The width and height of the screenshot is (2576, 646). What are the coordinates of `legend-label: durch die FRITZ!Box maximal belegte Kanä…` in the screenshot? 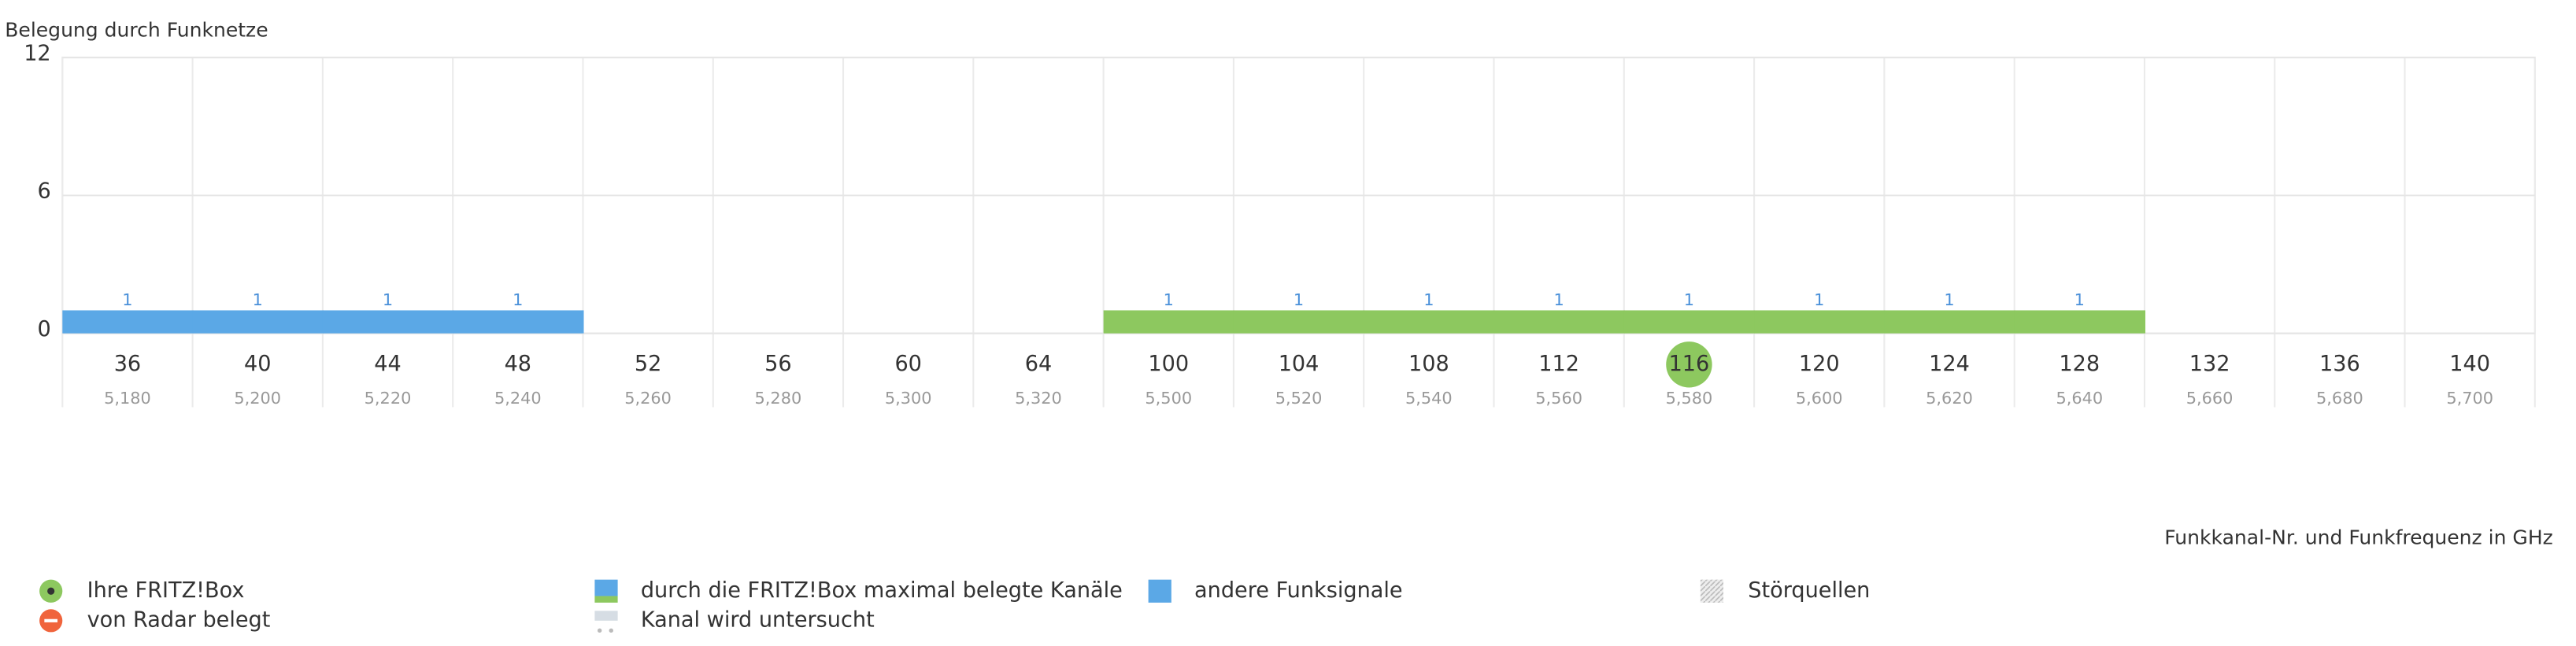 It's located at (882, 590).